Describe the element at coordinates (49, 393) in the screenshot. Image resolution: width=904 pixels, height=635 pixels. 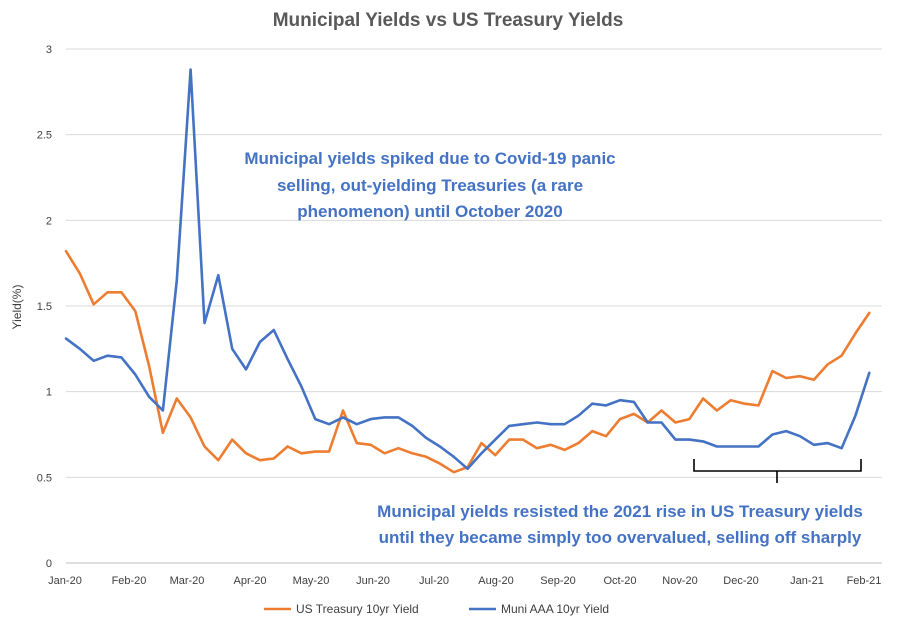
I see `y-tick-label: 1` at that location.